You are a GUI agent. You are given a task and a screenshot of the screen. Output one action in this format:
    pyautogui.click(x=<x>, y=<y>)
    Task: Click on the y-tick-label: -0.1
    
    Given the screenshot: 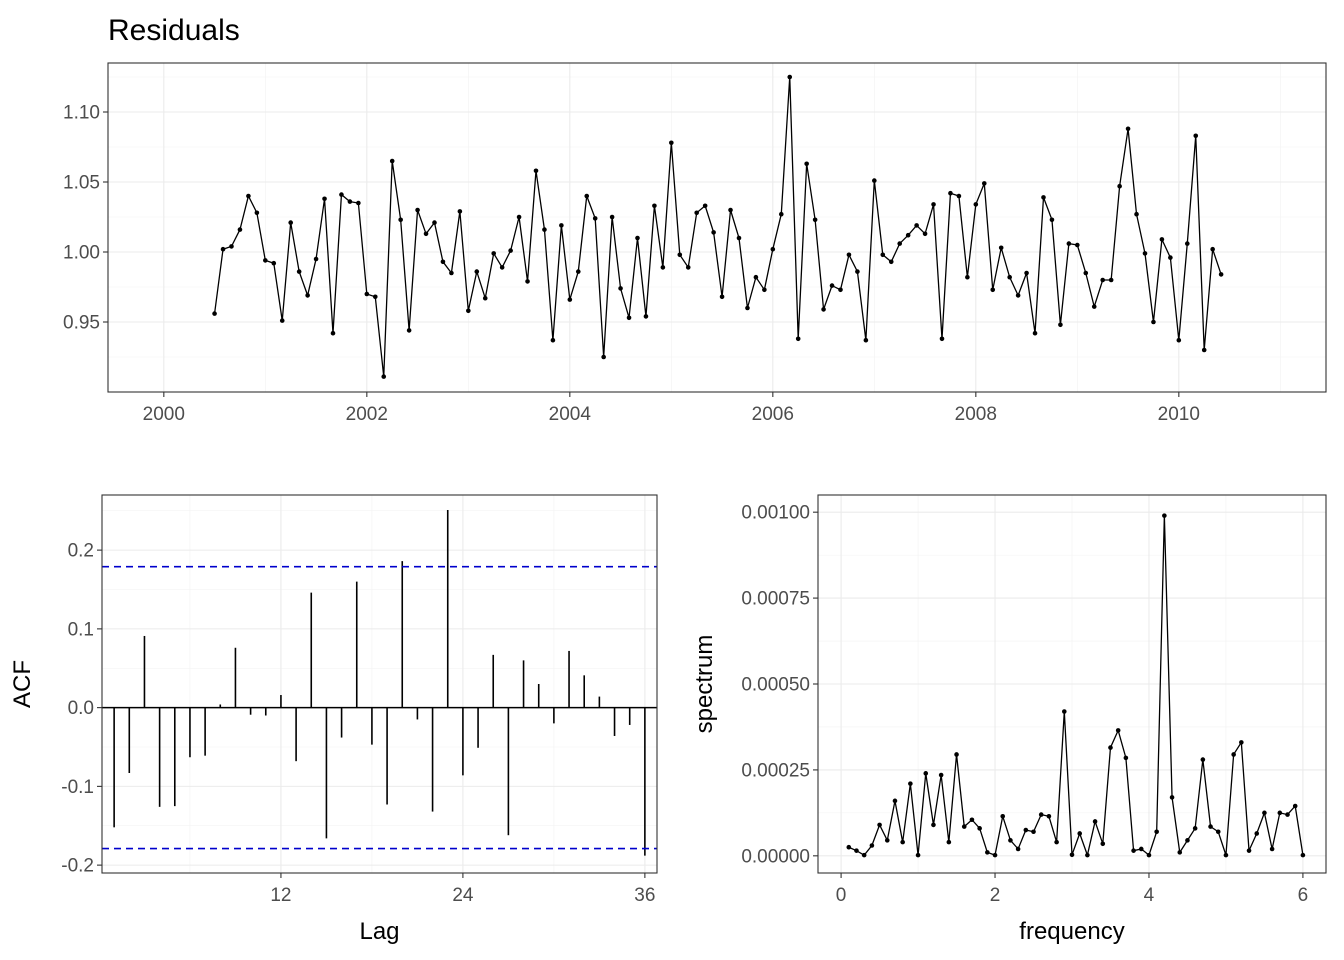 What is the action you would take?
    pyautogui.click(x=77, y=787)
    